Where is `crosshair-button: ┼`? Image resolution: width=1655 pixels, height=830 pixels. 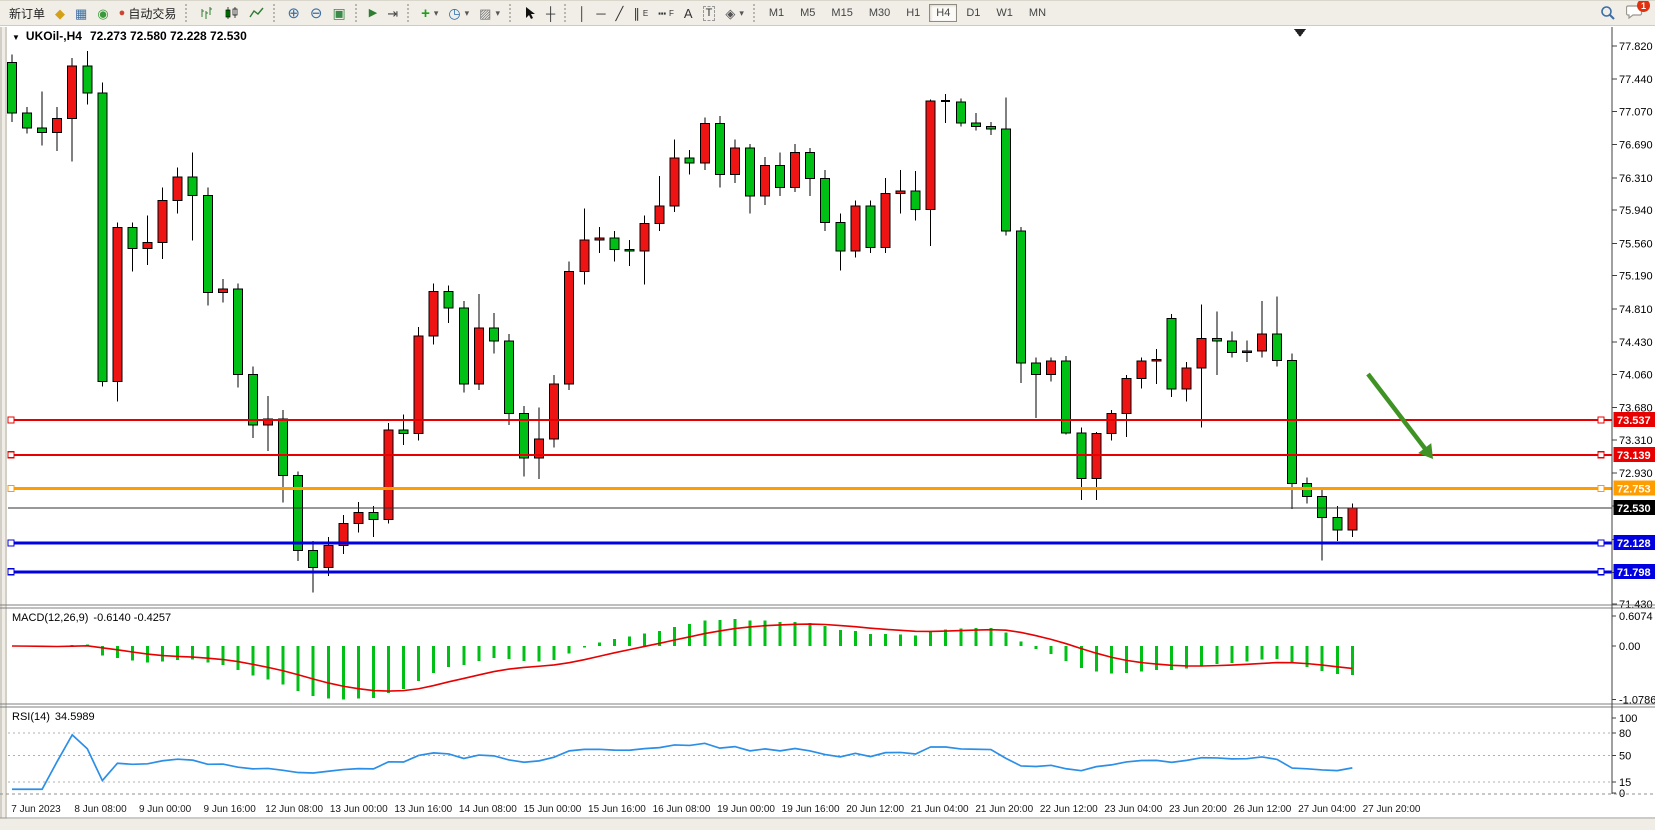
crosshair-button: ┼ is located at coordinates (550, 13).